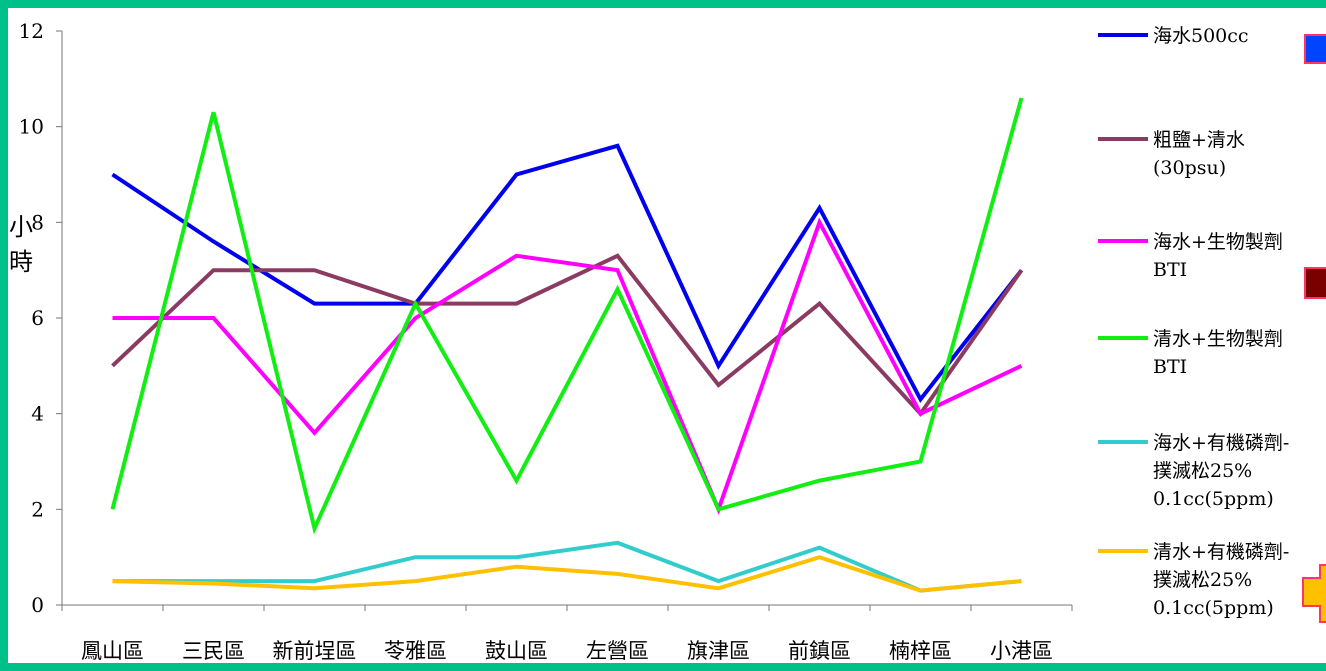 Image resolution: width=1326 pixels, height=671 pixels. I want to click on x-category-label: 苓雅區, so click(415, 651).